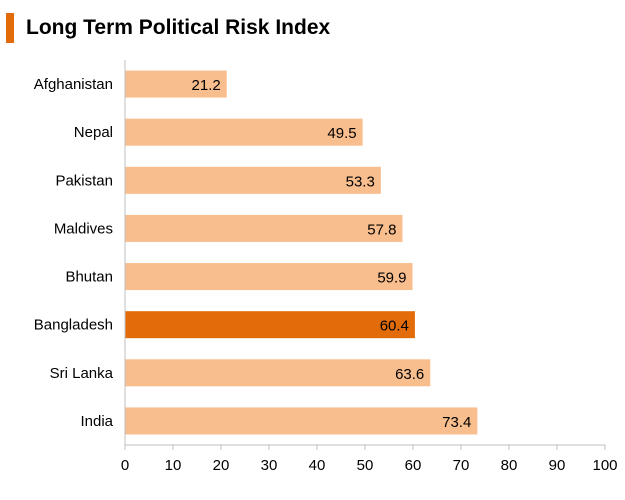 Image resolution: width=625 pixels, height=500 pixels. Describe the element at coordinates (557, 465) in the screenshot. I see `x-tick-label-90: 90` at that location.